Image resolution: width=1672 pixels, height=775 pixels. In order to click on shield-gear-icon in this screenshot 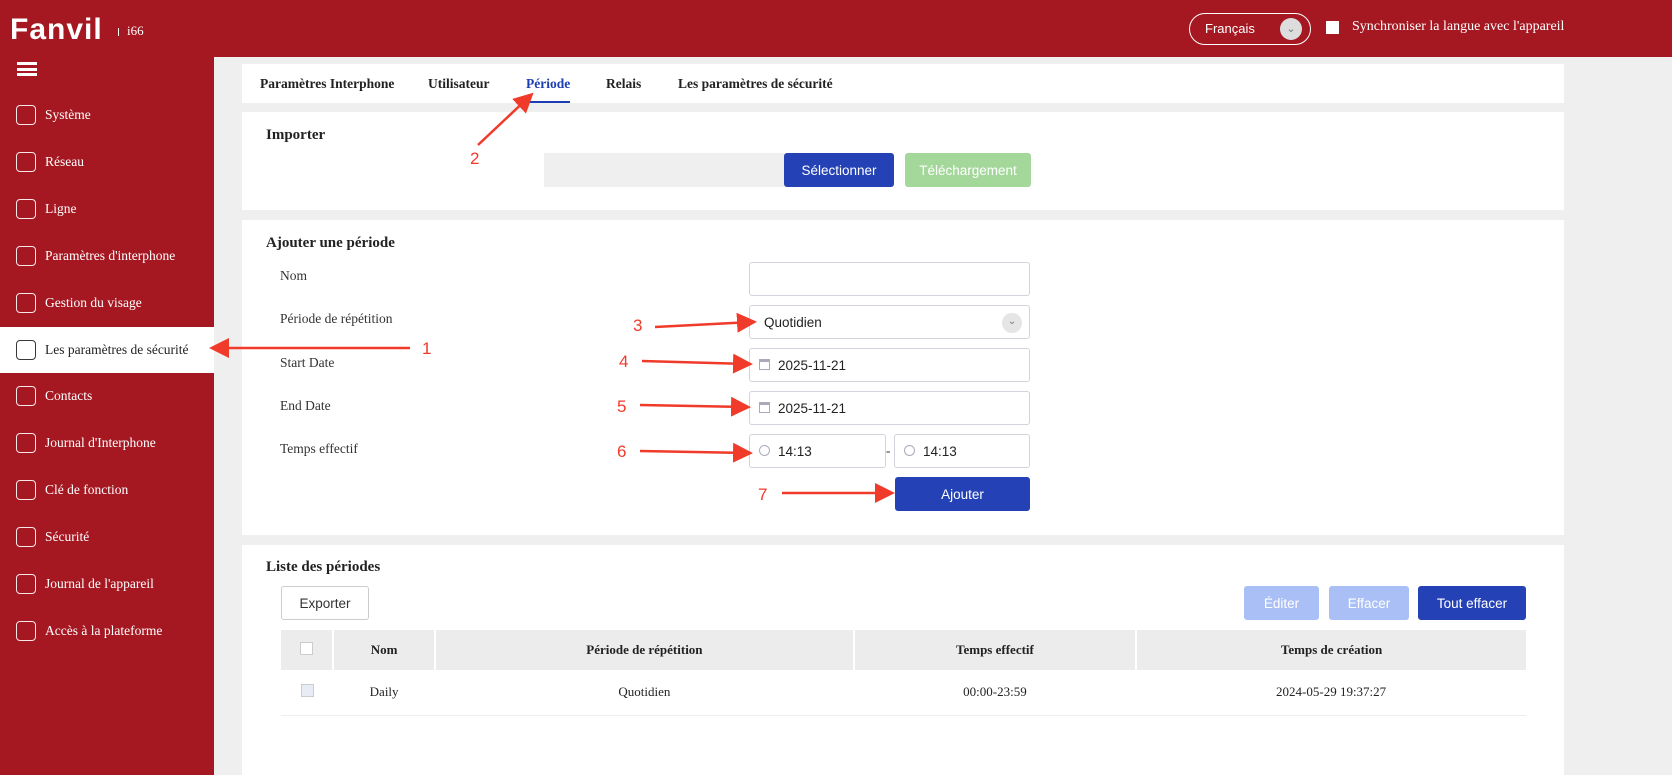, I will do `click(26, 349)`.